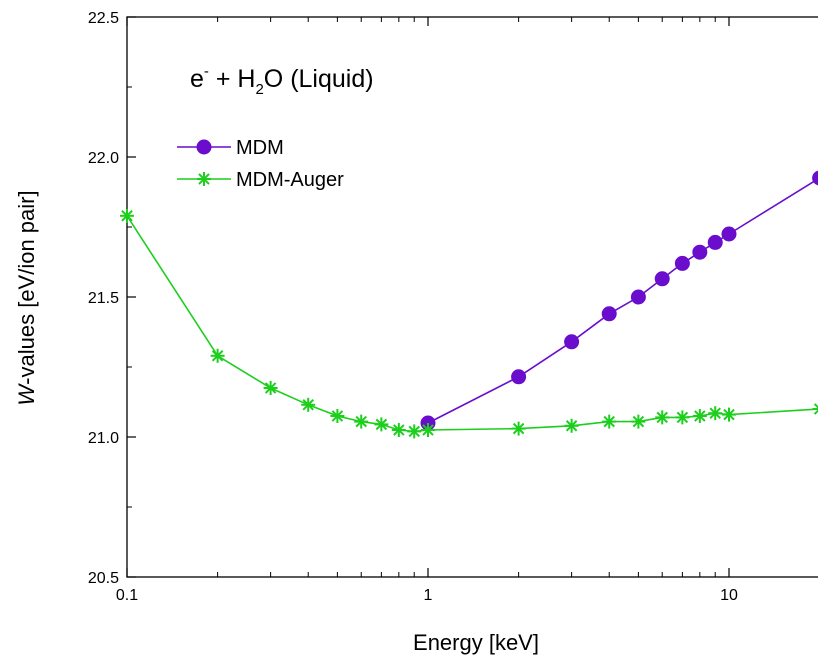 This screenshot has width=818, height=666. I want to click on annotation-superscript: -, so click(206, 71).